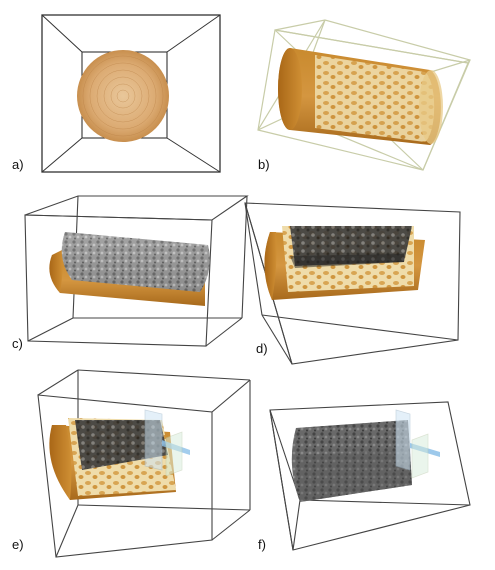  I want to click on panel-c, so click(136, 271).